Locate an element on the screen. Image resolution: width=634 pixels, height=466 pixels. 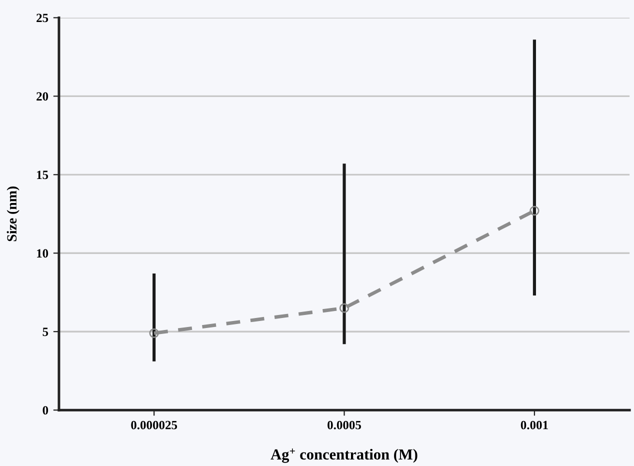
y-tick-label: 25 is located at coordinates (42, 18).